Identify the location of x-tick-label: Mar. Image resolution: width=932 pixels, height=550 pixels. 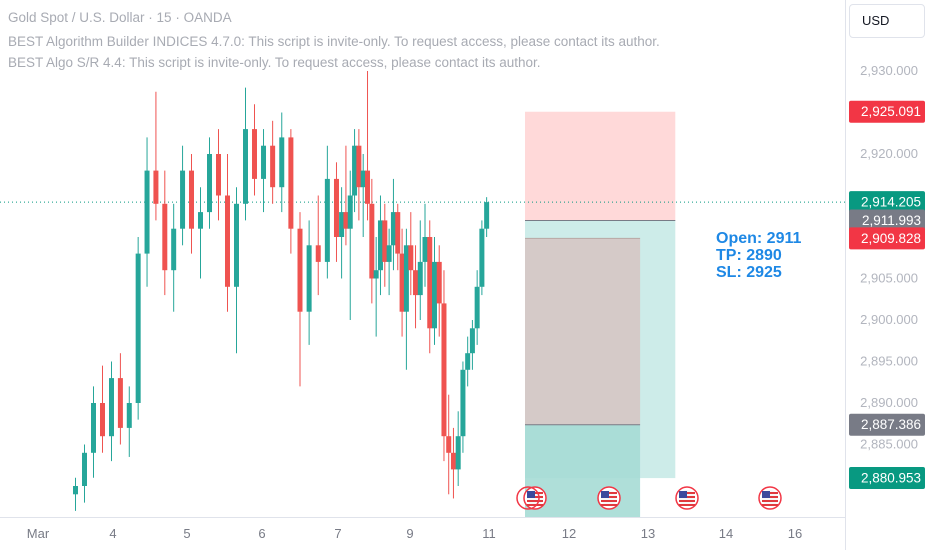
(38, 533).